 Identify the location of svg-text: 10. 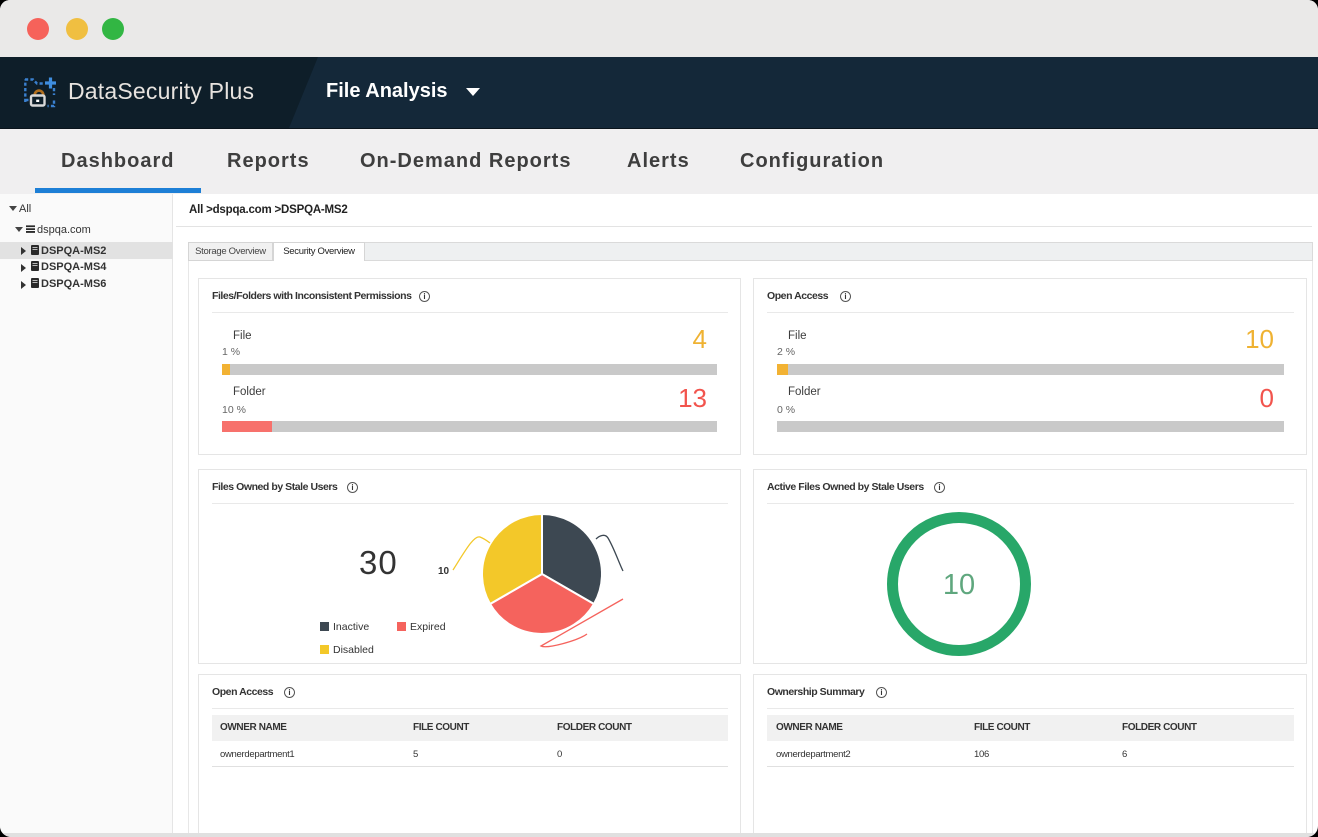
(444, 571).